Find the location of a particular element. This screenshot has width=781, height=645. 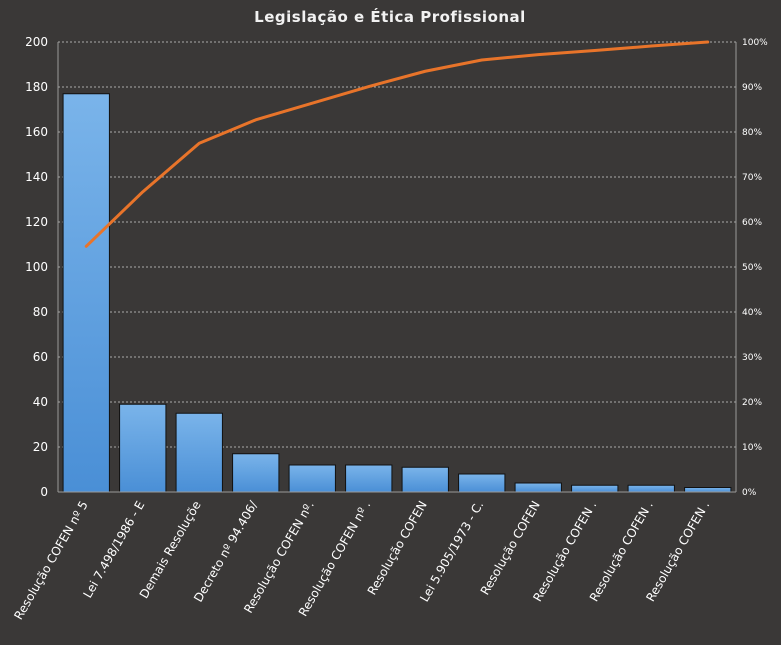

y-tick-label: 140 is located at coordinates (36, 177).